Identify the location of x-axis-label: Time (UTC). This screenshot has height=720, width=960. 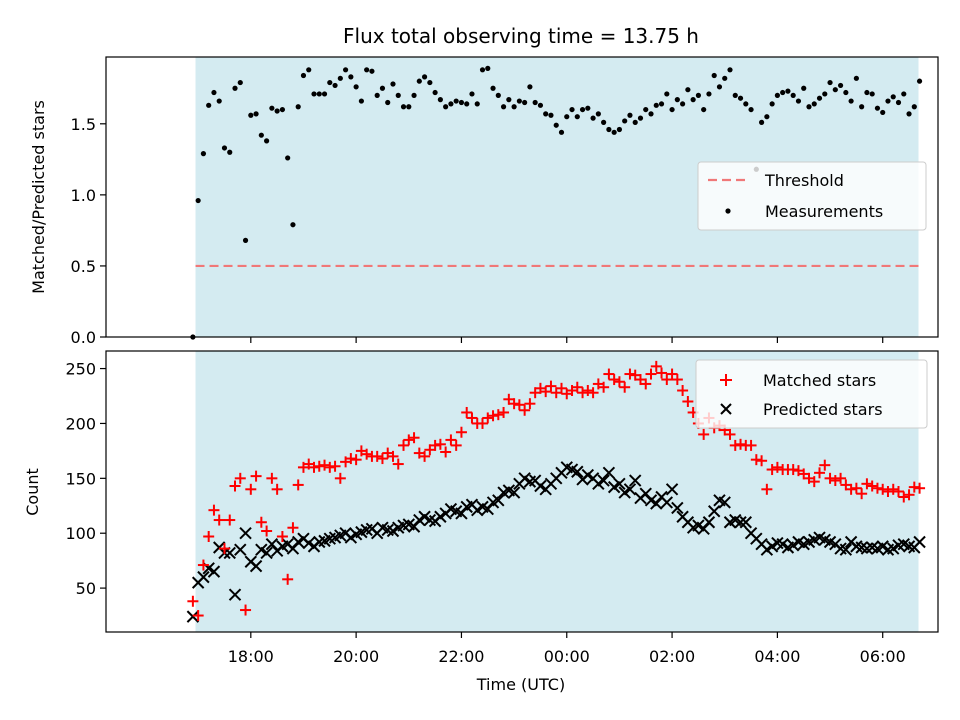
(520, 684).